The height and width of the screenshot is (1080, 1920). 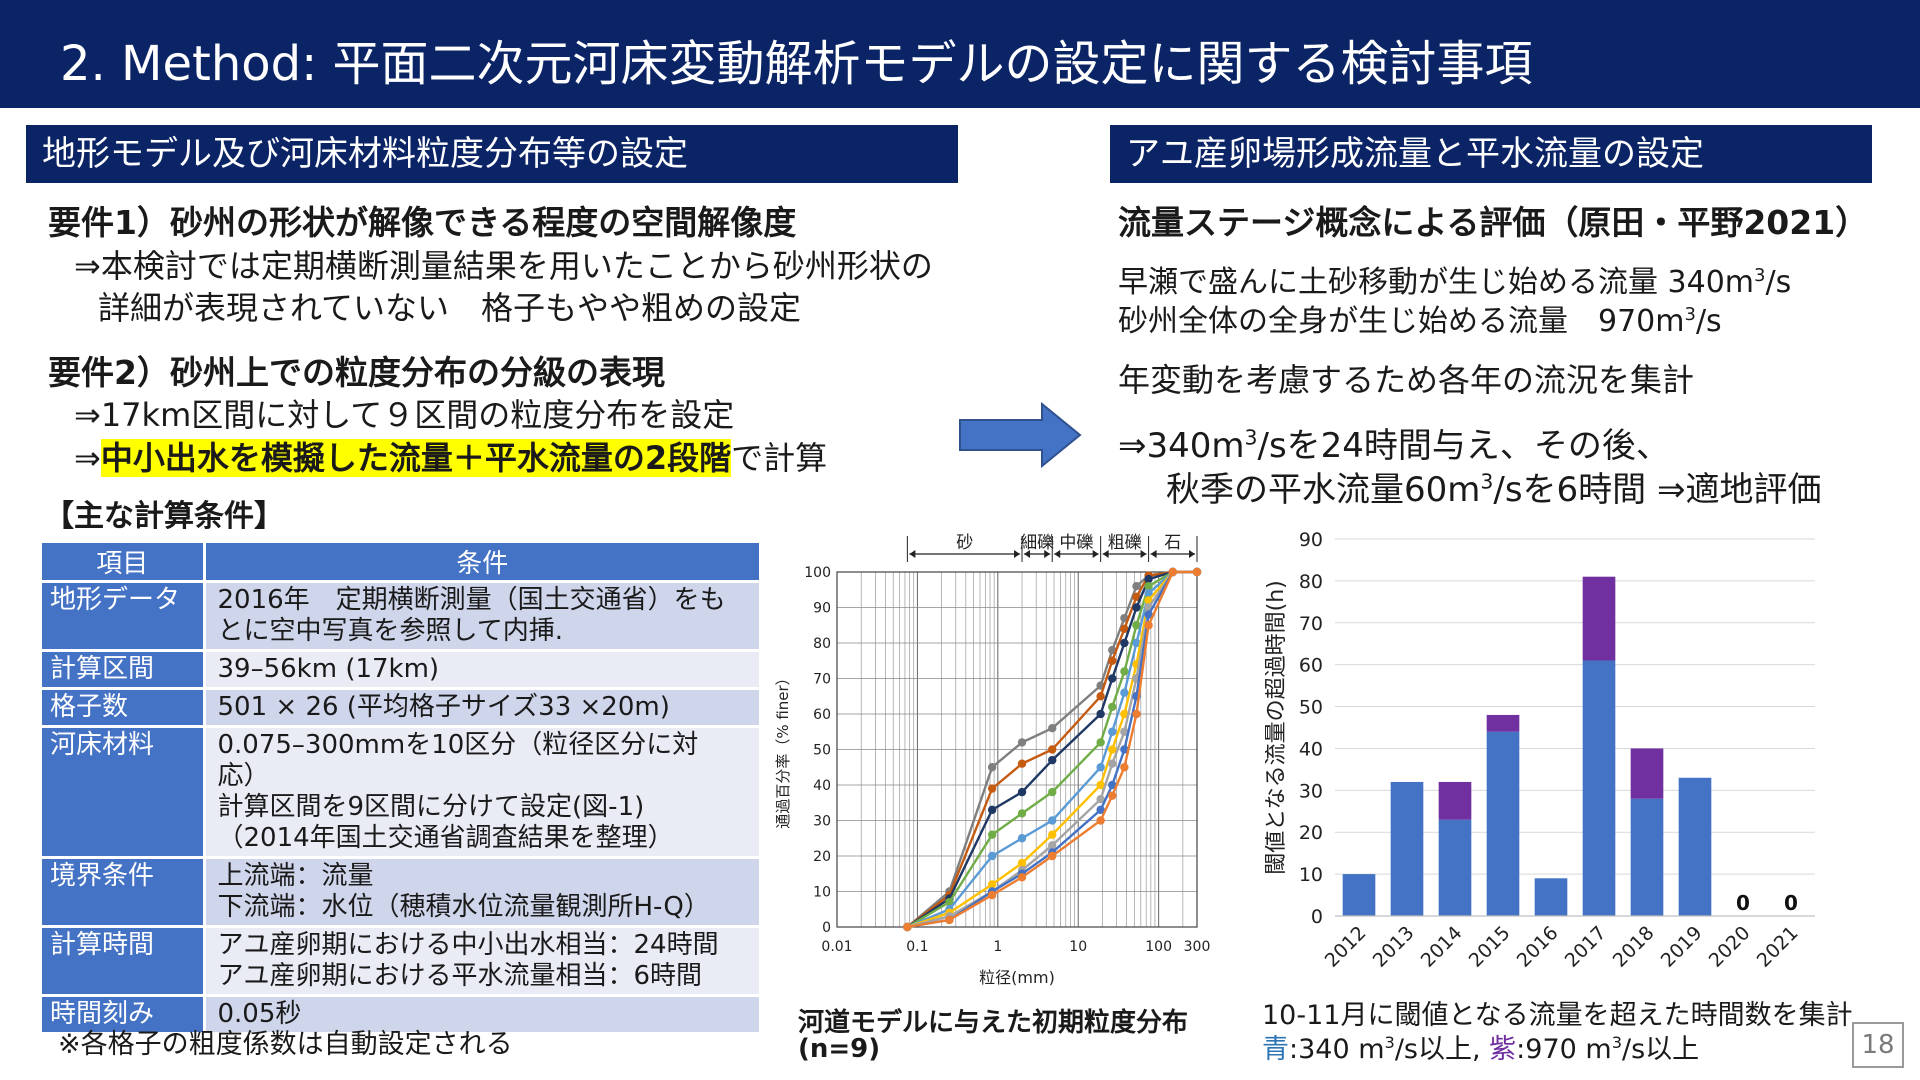 I want to click on condition-line: アユ産卵期における平水流量相当：6時間, so click(x=460, y=976).